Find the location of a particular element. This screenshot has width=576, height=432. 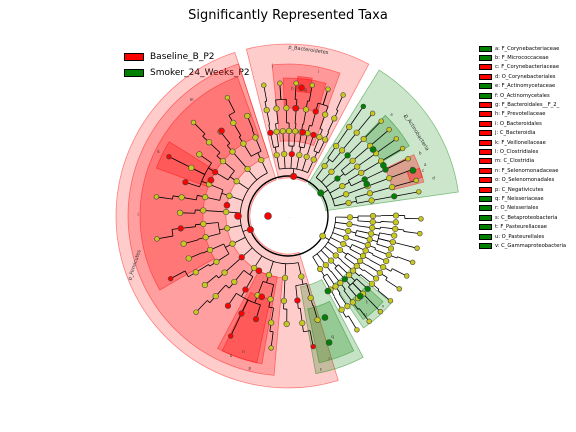

clade-letter: t is located at coordinates (367, 302).